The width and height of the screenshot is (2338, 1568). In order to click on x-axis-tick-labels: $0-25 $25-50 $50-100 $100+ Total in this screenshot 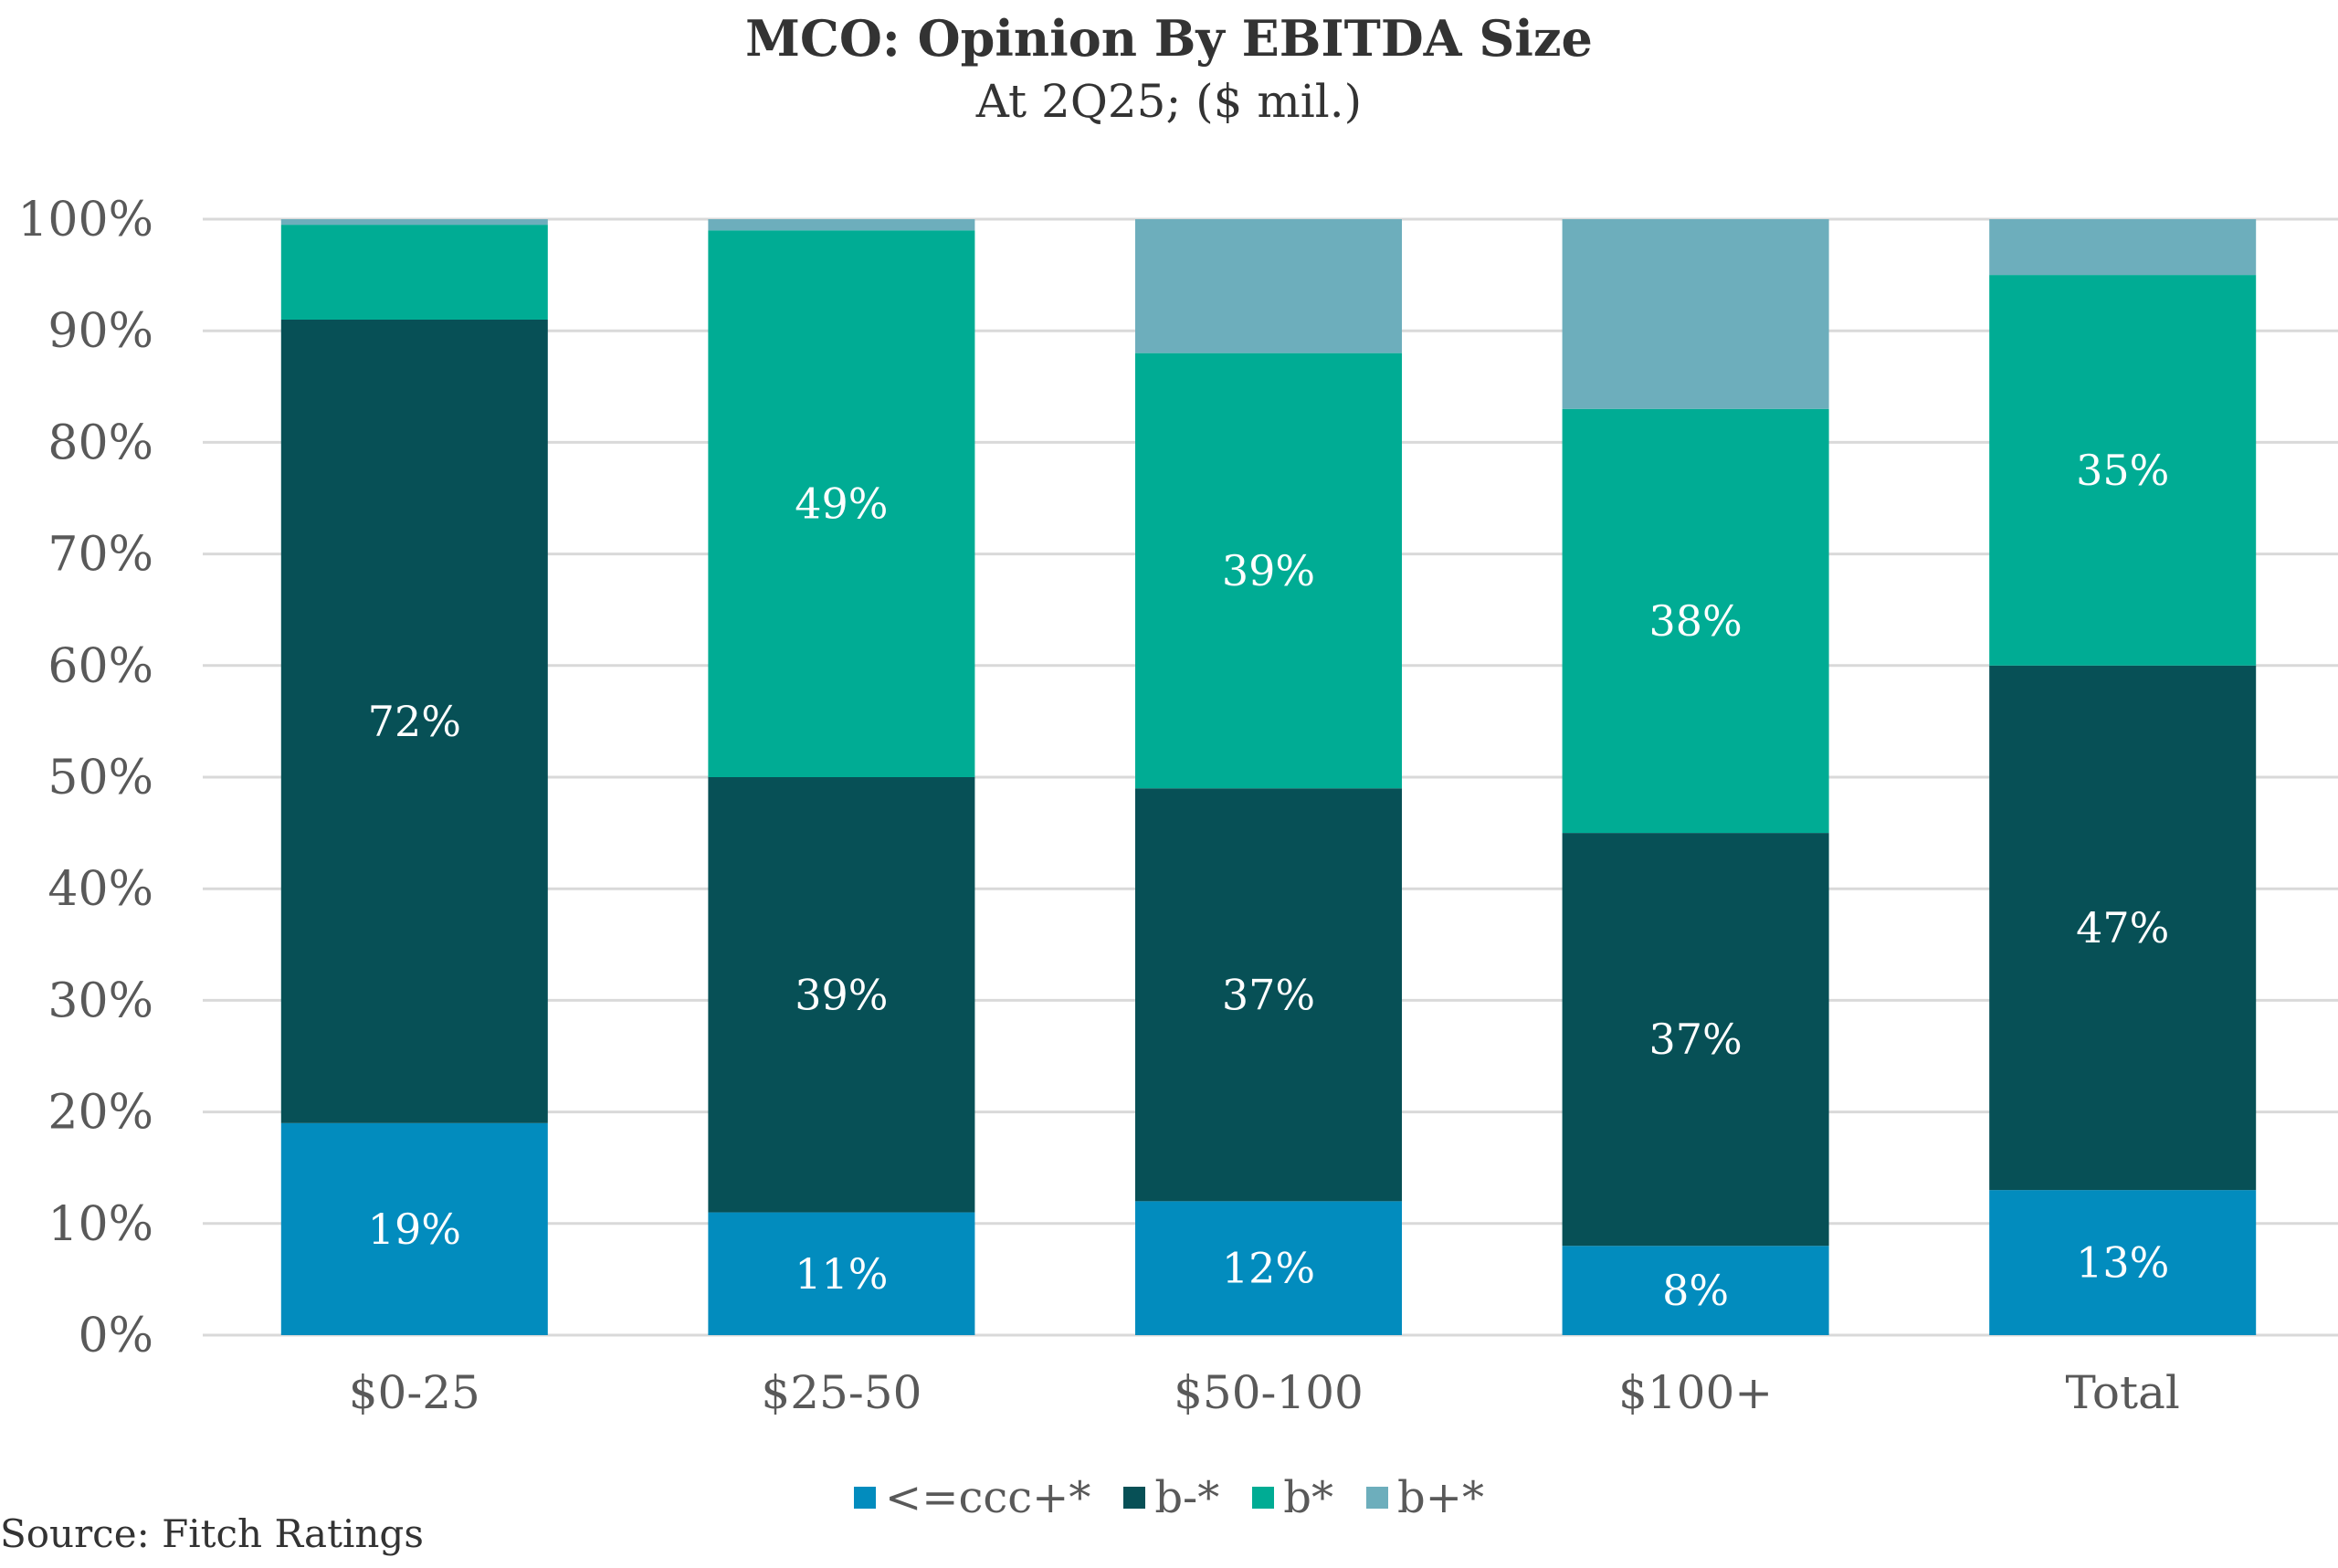, I will do `click(1265, 1392)`.